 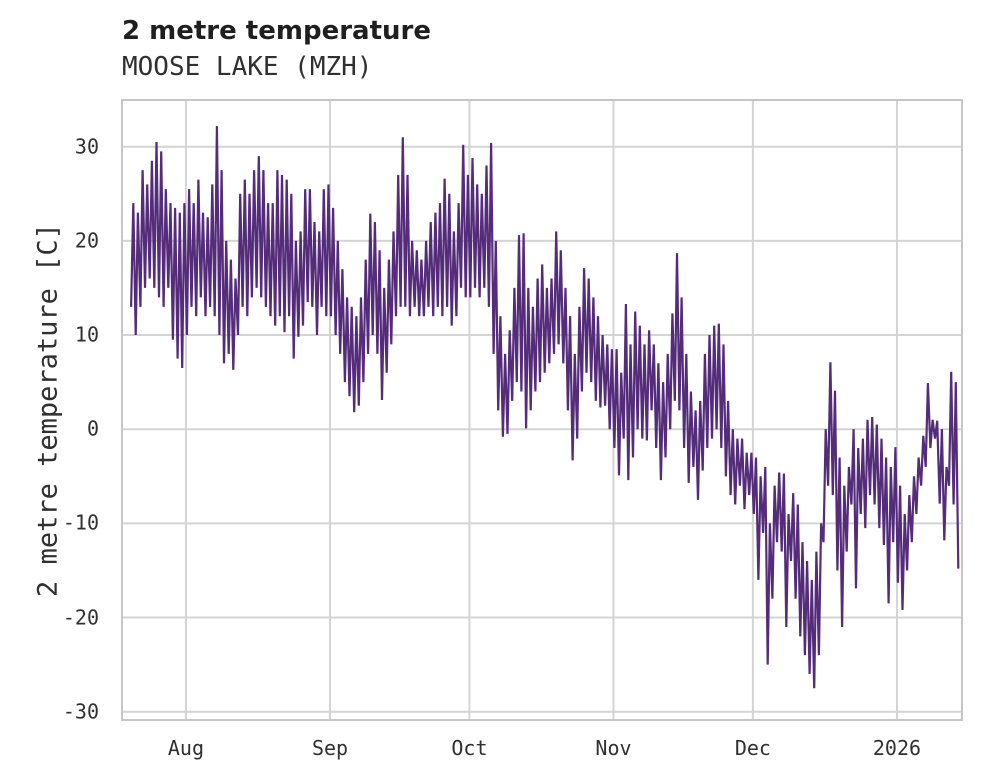 I want to click on y-tick-label: 20, so click(x=86, y=240).